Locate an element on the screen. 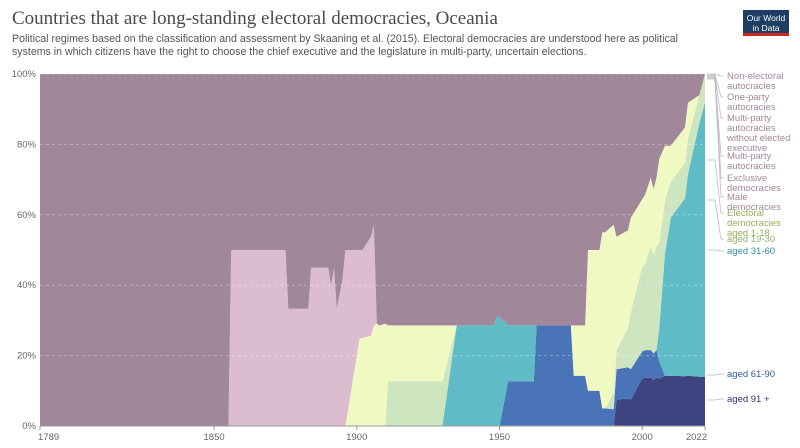 Image resolution: width=800 pixels, height=448 pixels. y-tick-label: 20% is located at coordinates (27, 356).